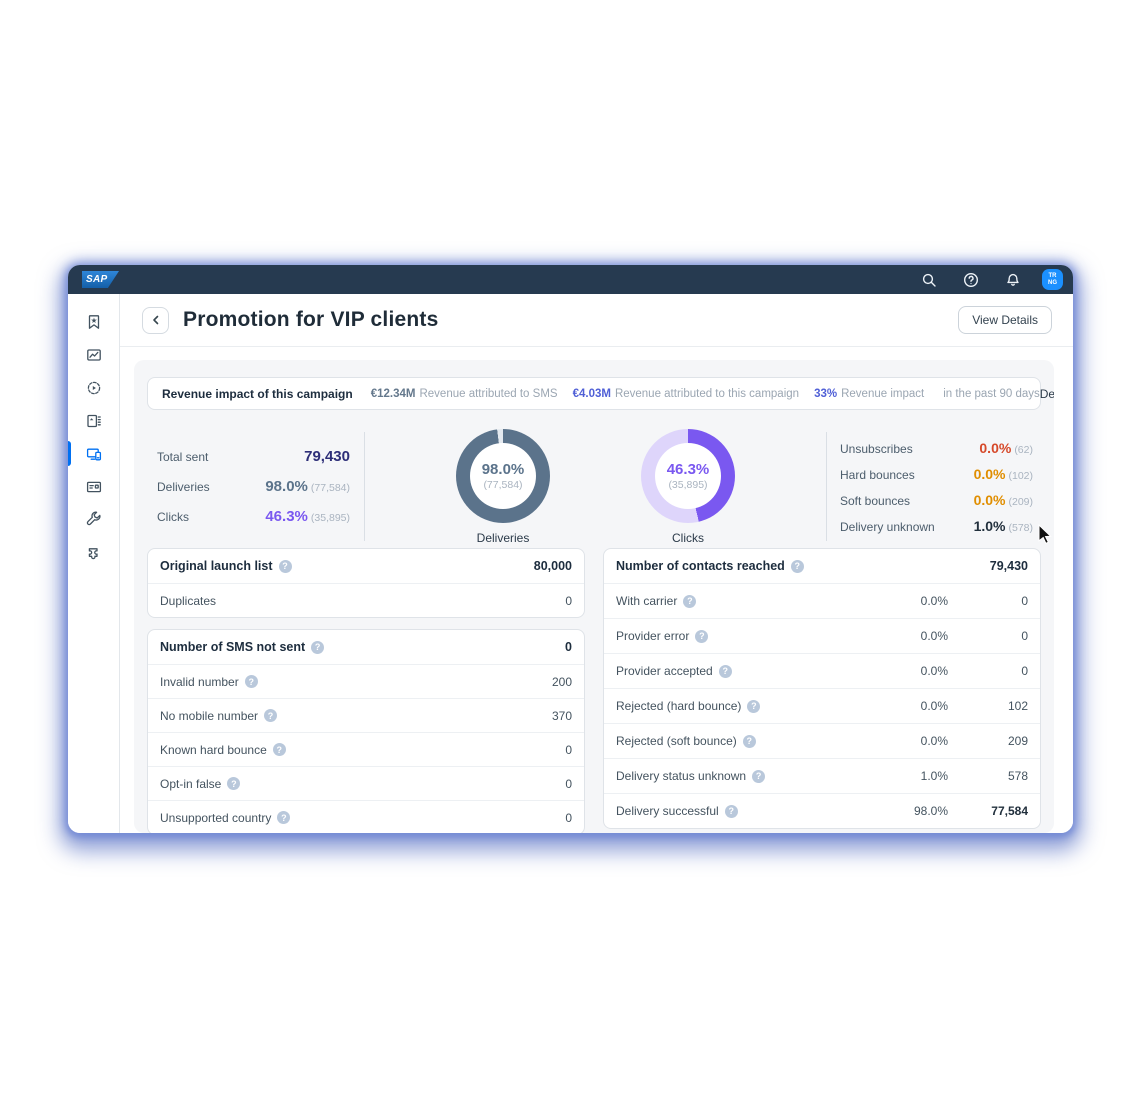  What do you see at coordinates (94, 387) in the screenshot?
I see `sidebar-item-automation` at bounding box center [94, 387].